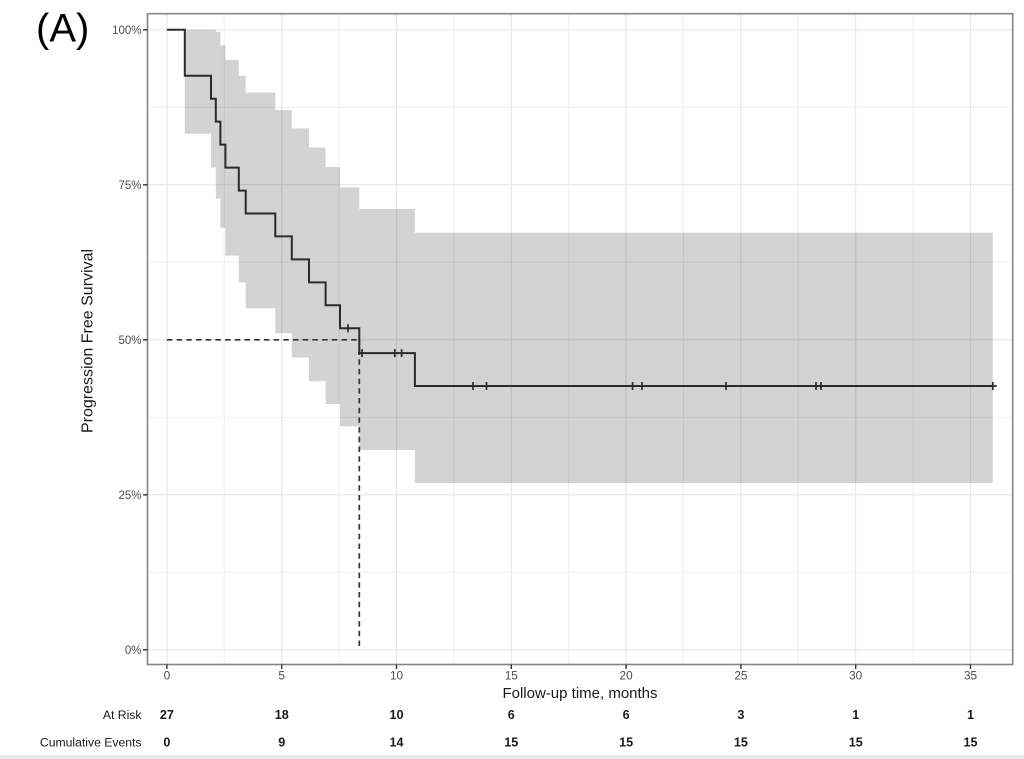 The width and height of the screenshot is (1024, 759). What do you see at coordinates (740, 715) in the screenshot?
I see `svg-text: 3` at bounding box center [740, 715].